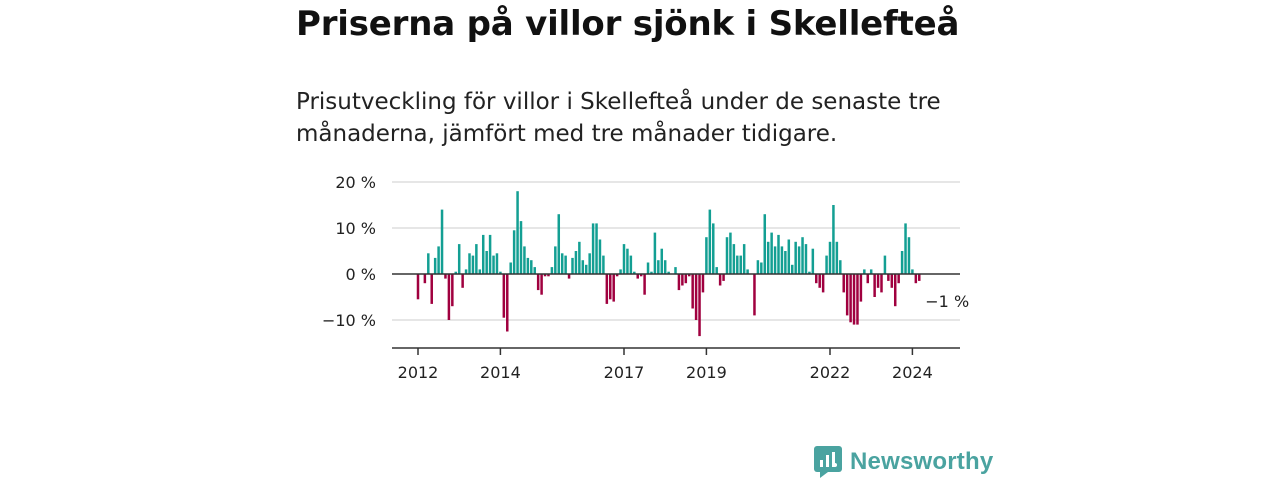 Image resolution: width=1280 pixels, height=480 pixels. I want to click on x-axis-ticks: 2012 2014 2017 2019 2022 2024, so click(665, 365).